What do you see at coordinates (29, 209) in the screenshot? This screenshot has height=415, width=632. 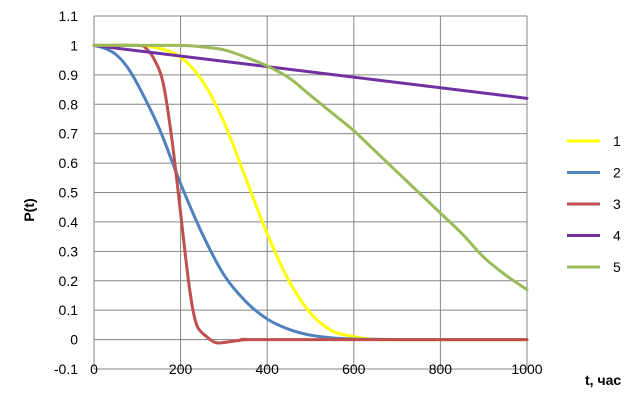 I see `y-axis-label: P(t)` at bounding box center [29, 209].